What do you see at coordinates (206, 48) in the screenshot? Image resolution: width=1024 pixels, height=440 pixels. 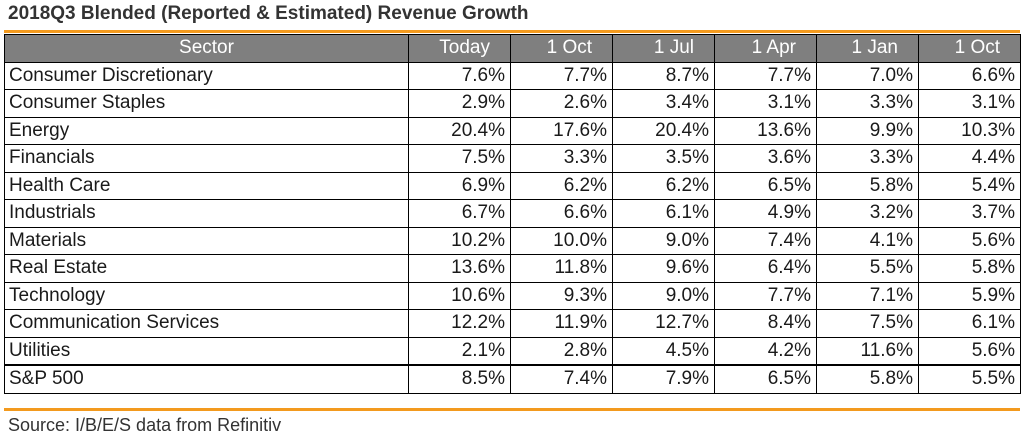 I see `column-header-sector: Sector` at bounding box center [206, 48].